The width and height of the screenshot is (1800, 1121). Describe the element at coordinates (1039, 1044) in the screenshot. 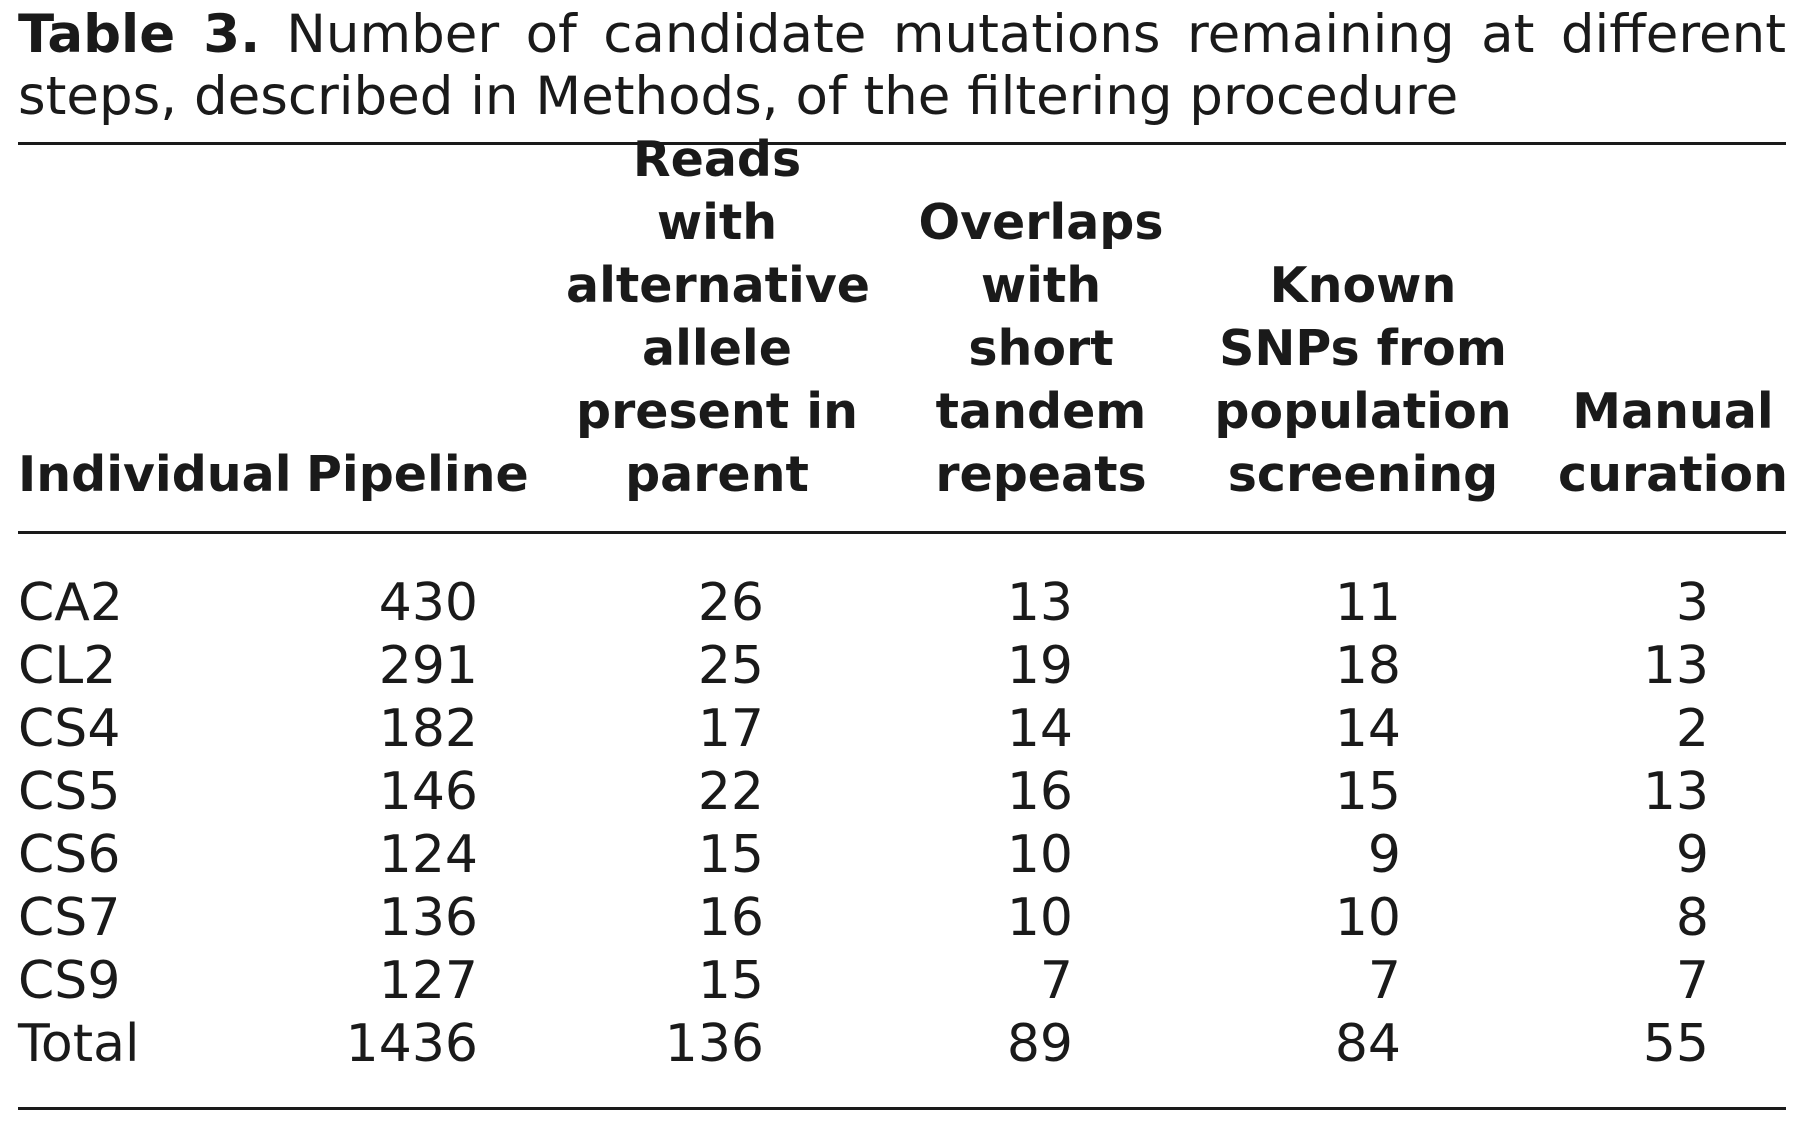

I see `cell-short-tandem-repeats: 89` at that location.